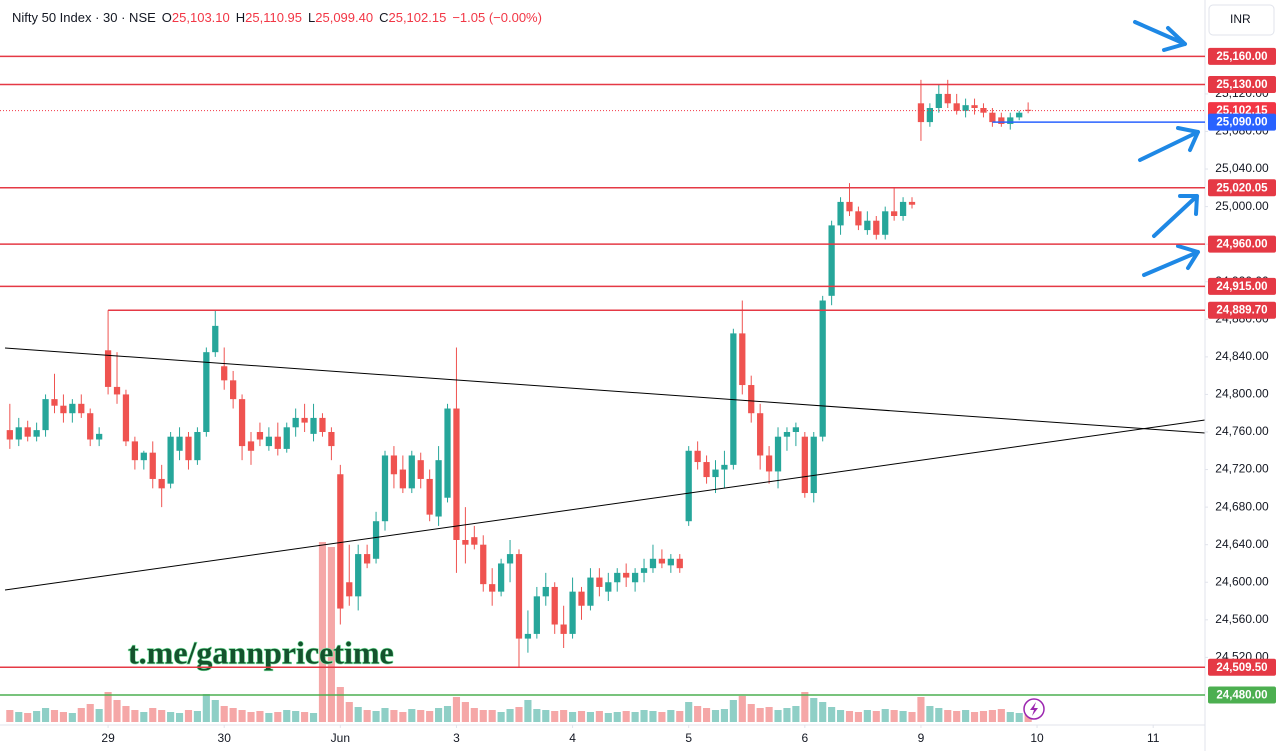 This screenshot has height=751, width=1280. Describe the element at coordinates (1242, 356) in the screenshot. I see `y-tick-label: 24,840.00` at that location.